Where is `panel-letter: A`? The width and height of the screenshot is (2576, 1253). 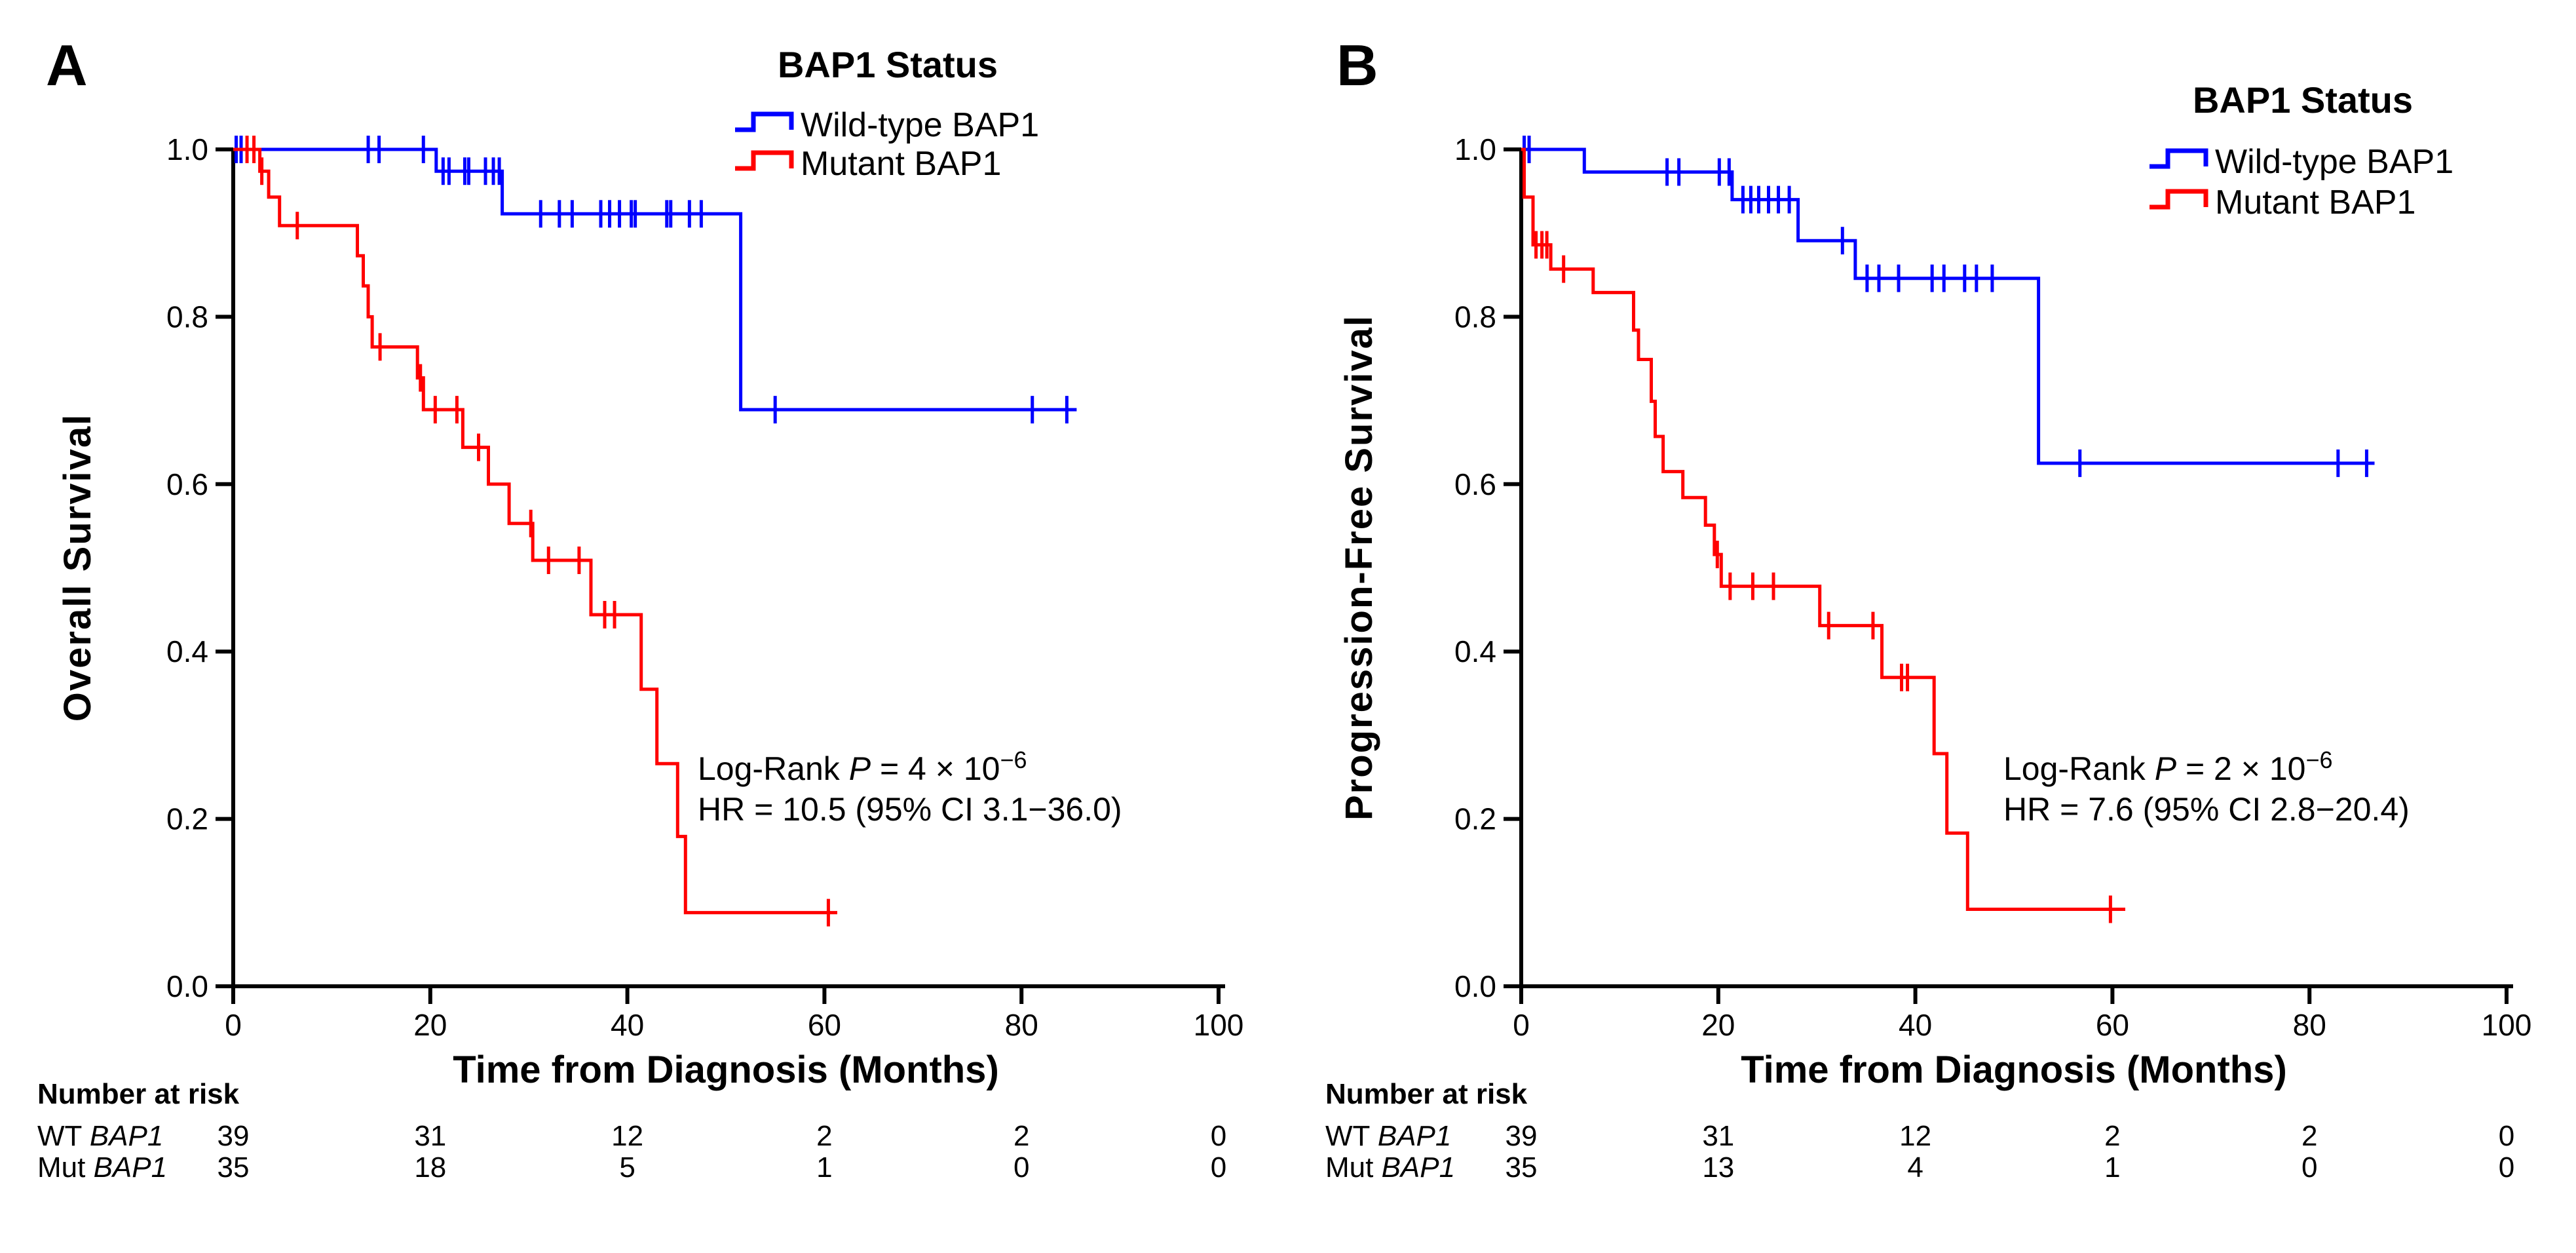 panel-letter: A is located at coordinates (67, 65).